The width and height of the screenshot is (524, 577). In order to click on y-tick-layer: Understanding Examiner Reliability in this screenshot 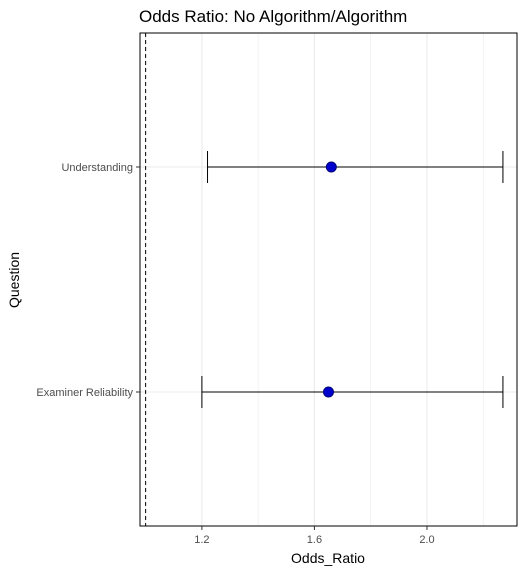, I will do `click(88, 280)`.